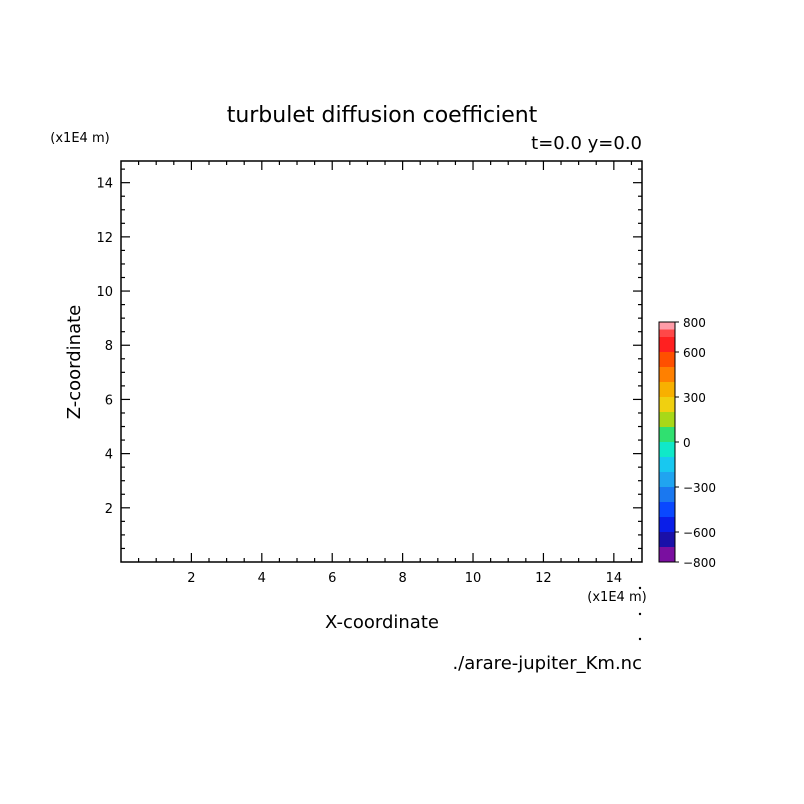  I want to click on y-tick-label: 8, so click(109, 346).